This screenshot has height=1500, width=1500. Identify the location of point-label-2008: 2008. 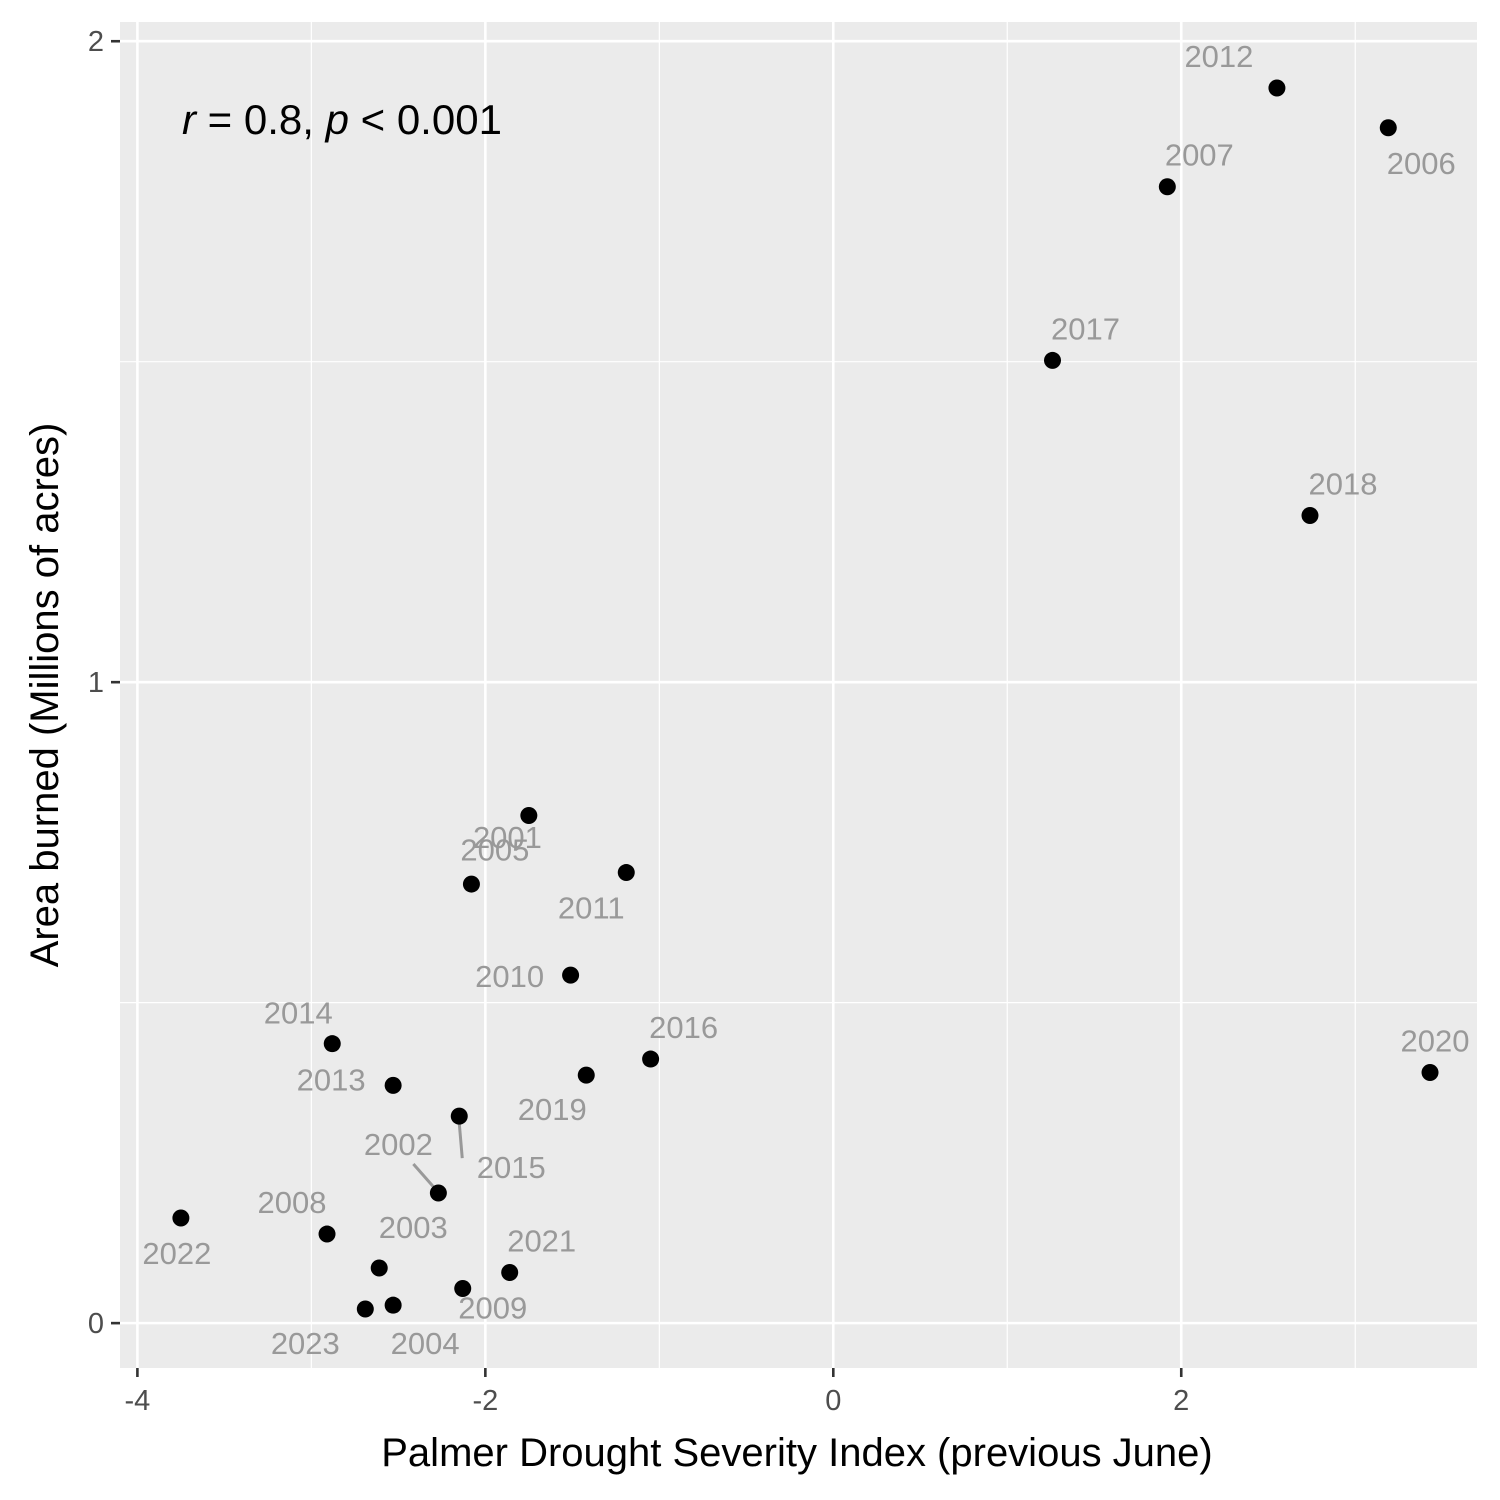
(292, 1202).